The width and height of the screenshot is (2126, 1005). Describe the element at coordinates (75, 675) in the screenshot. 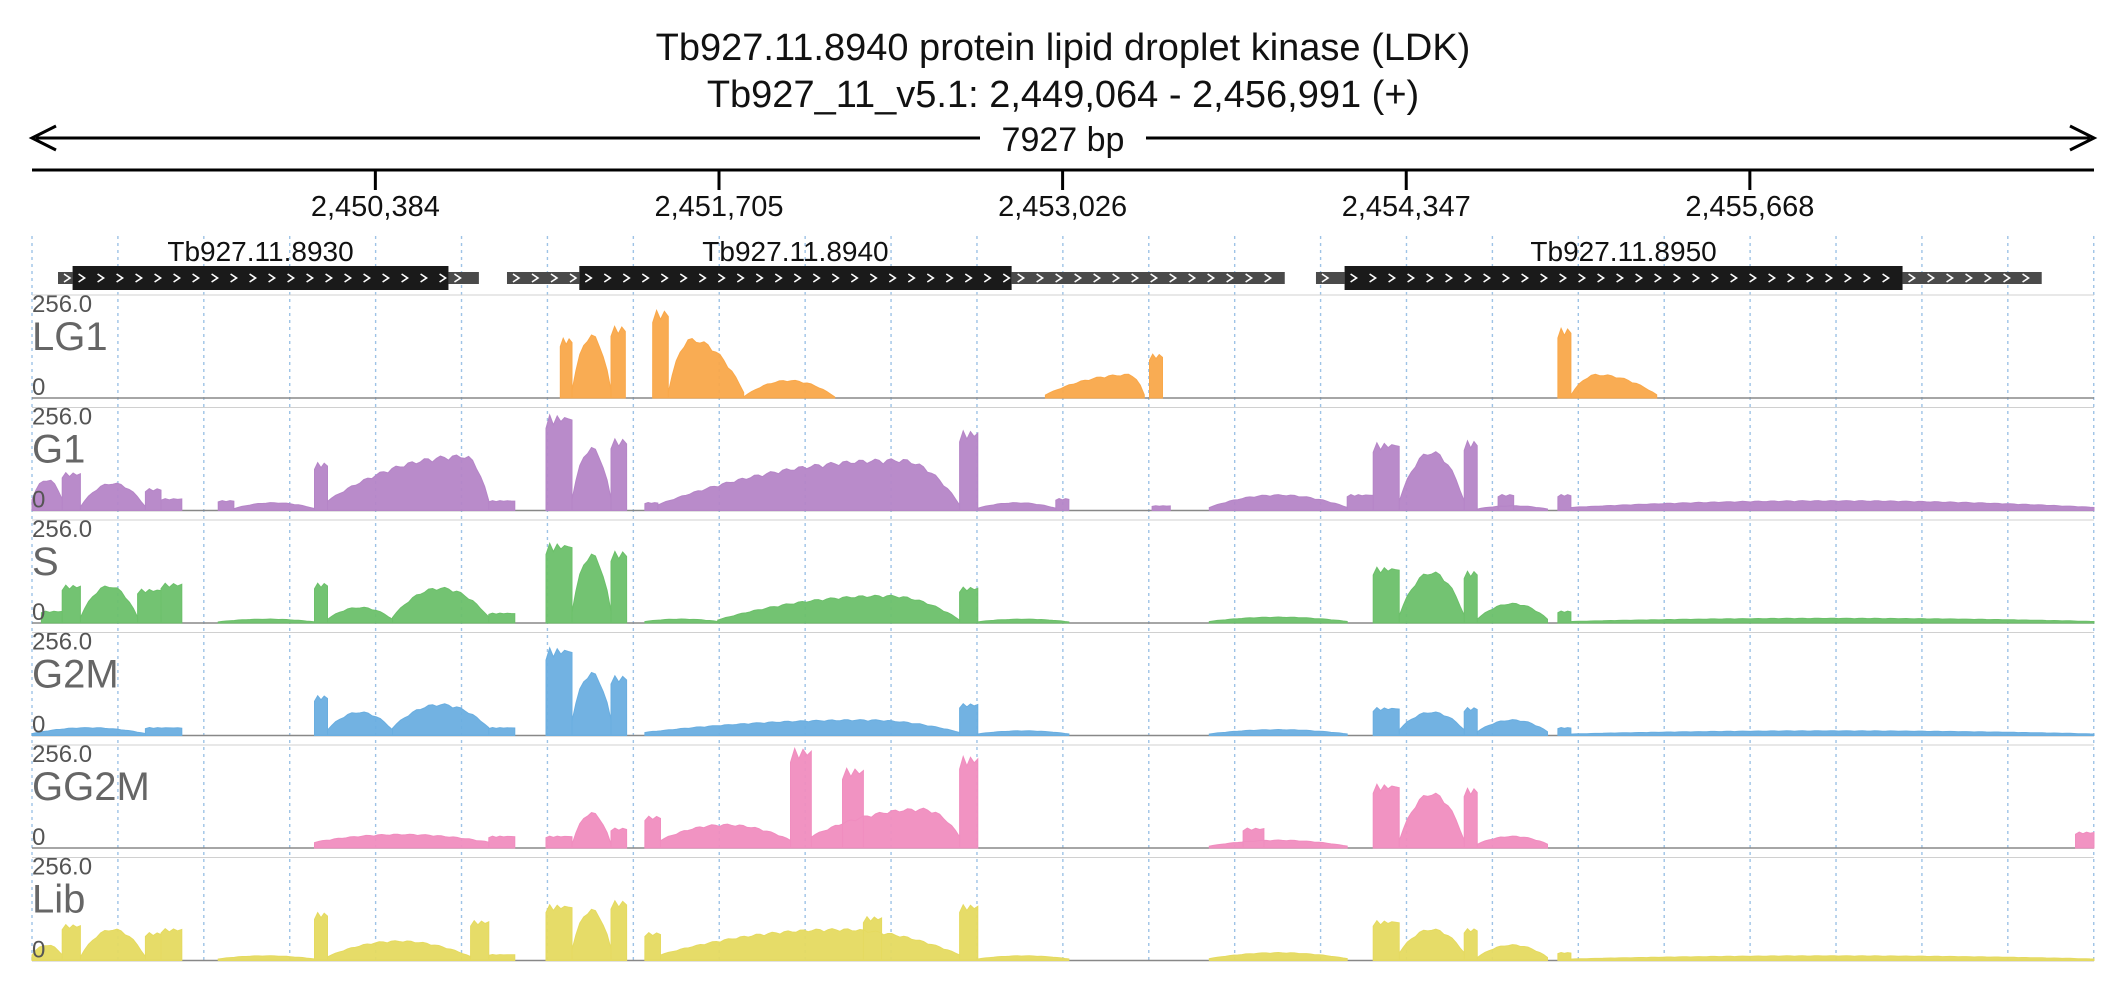

I see `track-name: G2M` at that location.